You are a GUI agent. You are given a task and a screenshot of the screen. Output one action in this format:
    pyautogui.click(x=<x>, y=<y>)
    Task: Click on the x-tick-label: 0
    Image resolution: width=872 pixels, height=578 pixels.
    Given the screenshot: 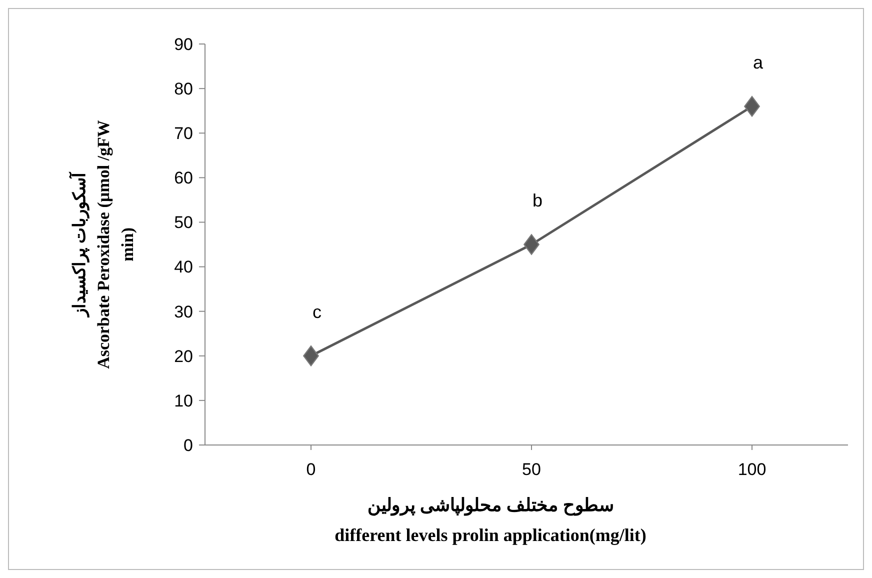 What is the action you would take?
    pyautogui.click(x=311, y=469)
    